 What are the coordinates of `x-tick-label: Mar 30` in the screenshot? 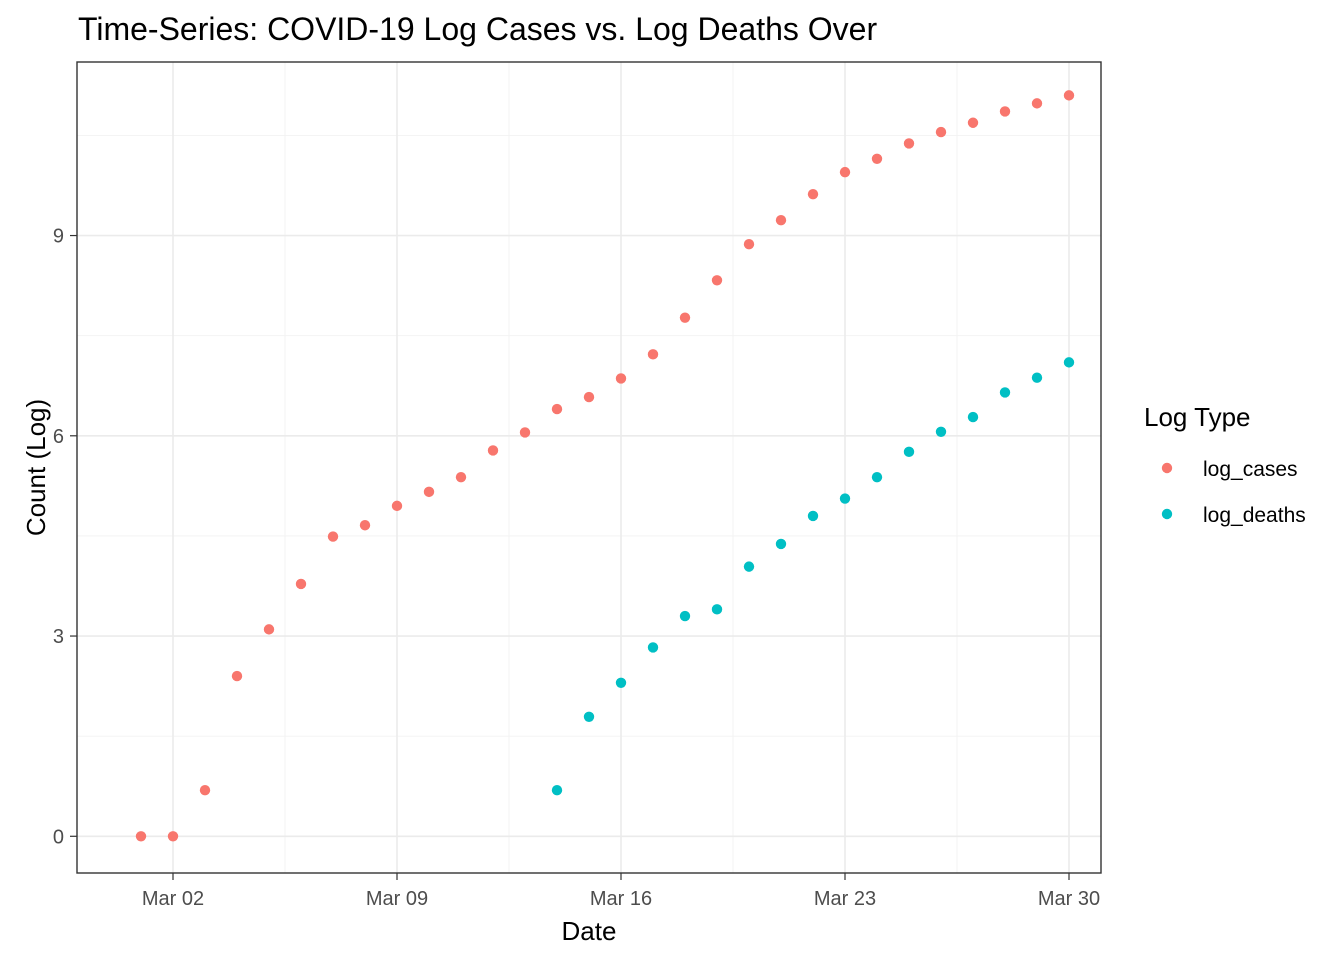 It's located at (1069, 899).